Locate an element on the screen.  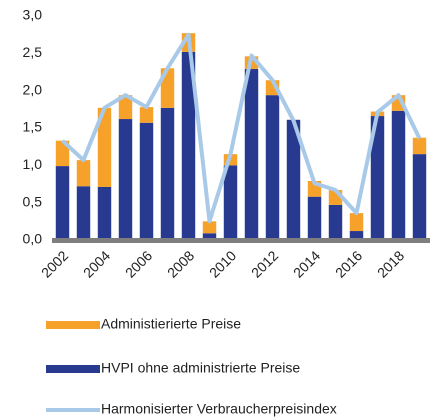
x-tick-label: 2018 is located at coordinates (390, 263).